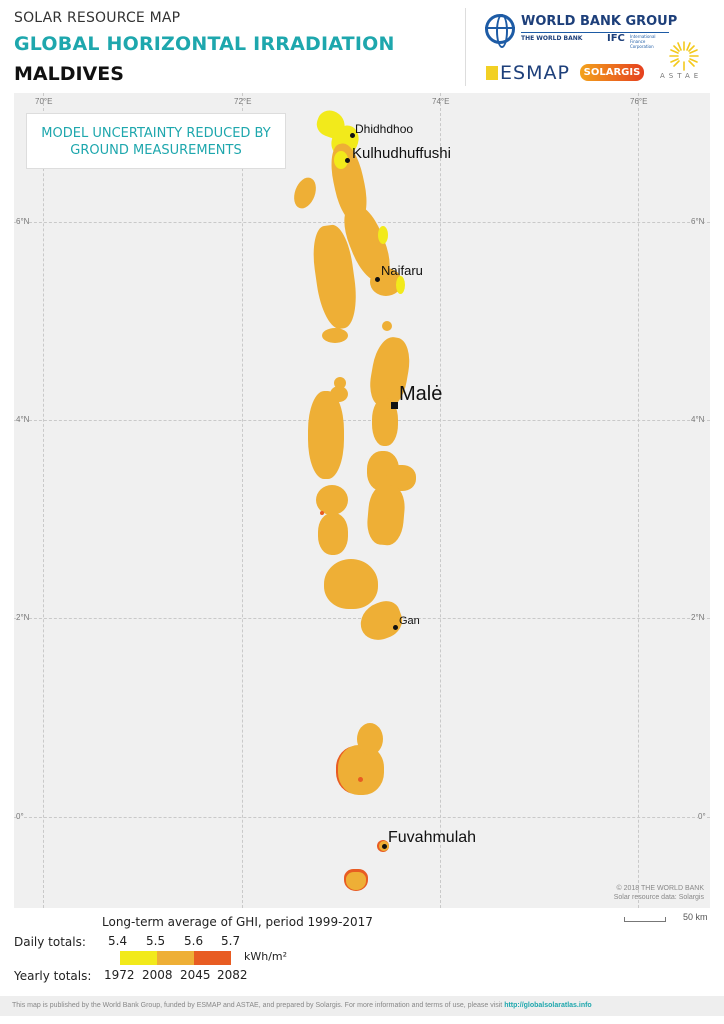  Describe the element at coordinates (266, 956) in the screenshot. I see `legend-unit: kWh/m²` at that location.